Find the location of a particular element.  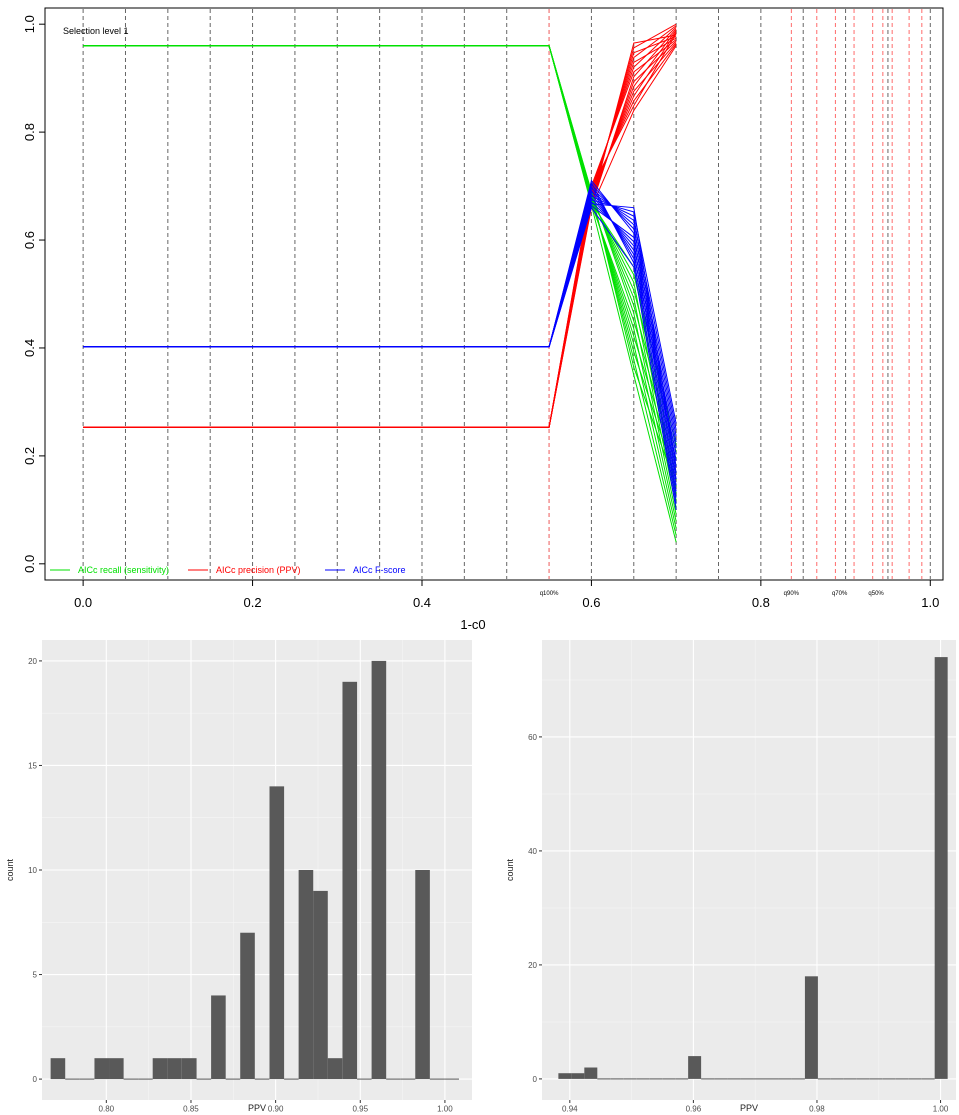

hist1-y-tick-label-3: 15 is located at coordinates (32, 765).